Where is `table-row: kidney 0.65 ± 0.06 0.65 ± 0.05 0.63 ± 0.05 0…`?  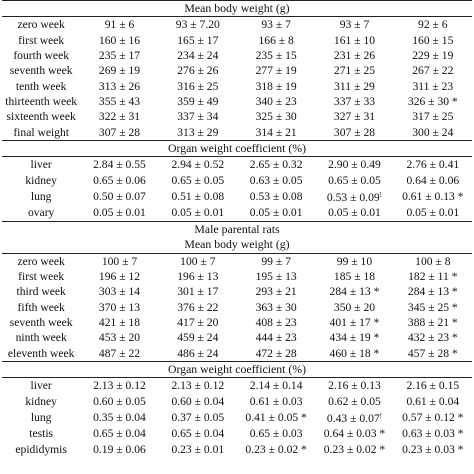 table-row: kidney 0.65 ± 0.06 0.65 ± 0.05 0.63 ± 0.05 0… is located at coordinates (237, 180).